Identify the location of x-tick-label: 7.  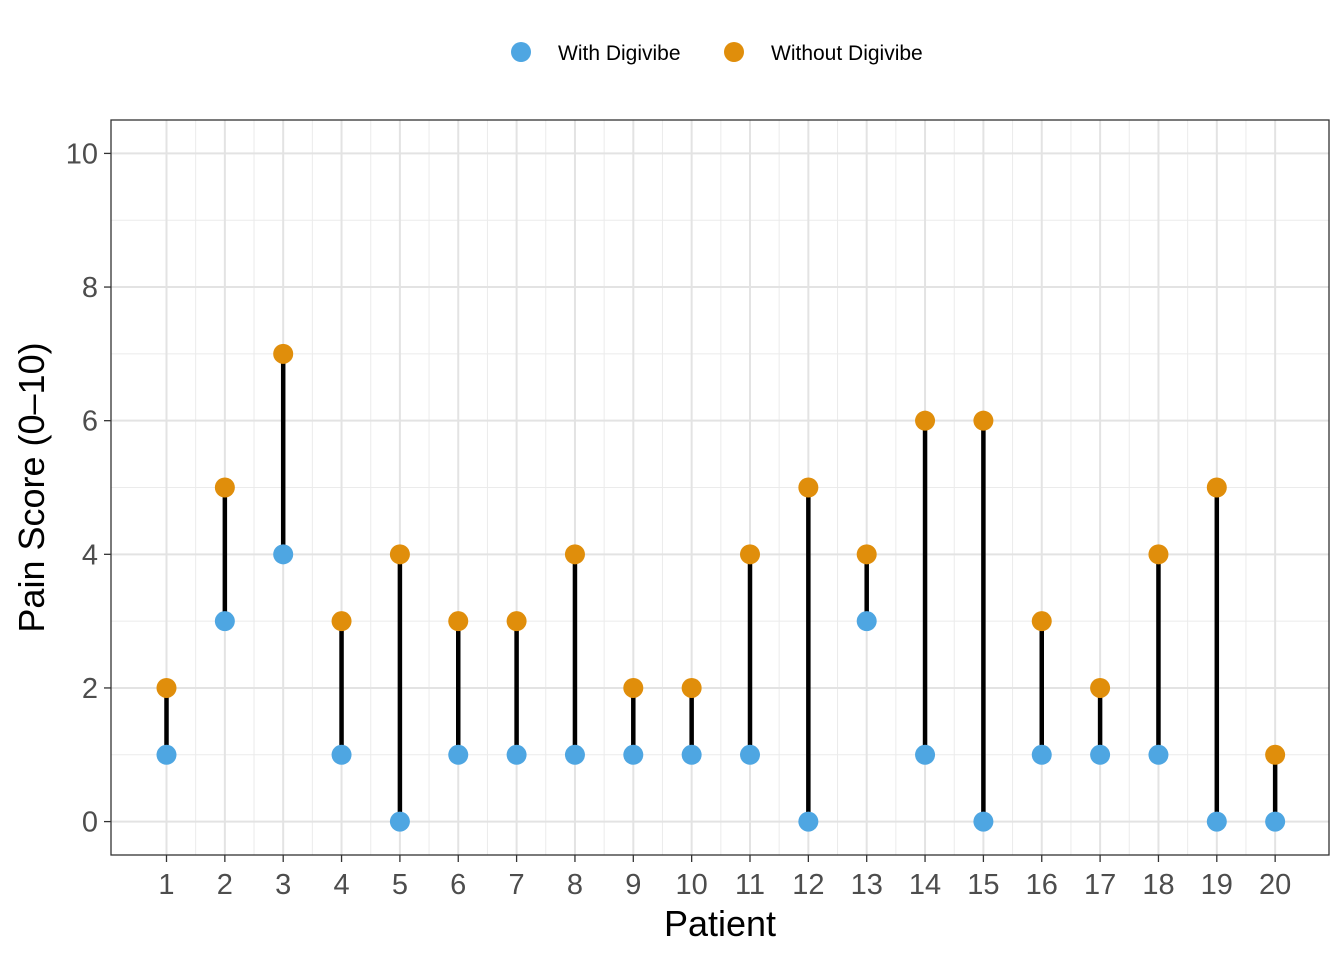
(517, 885).